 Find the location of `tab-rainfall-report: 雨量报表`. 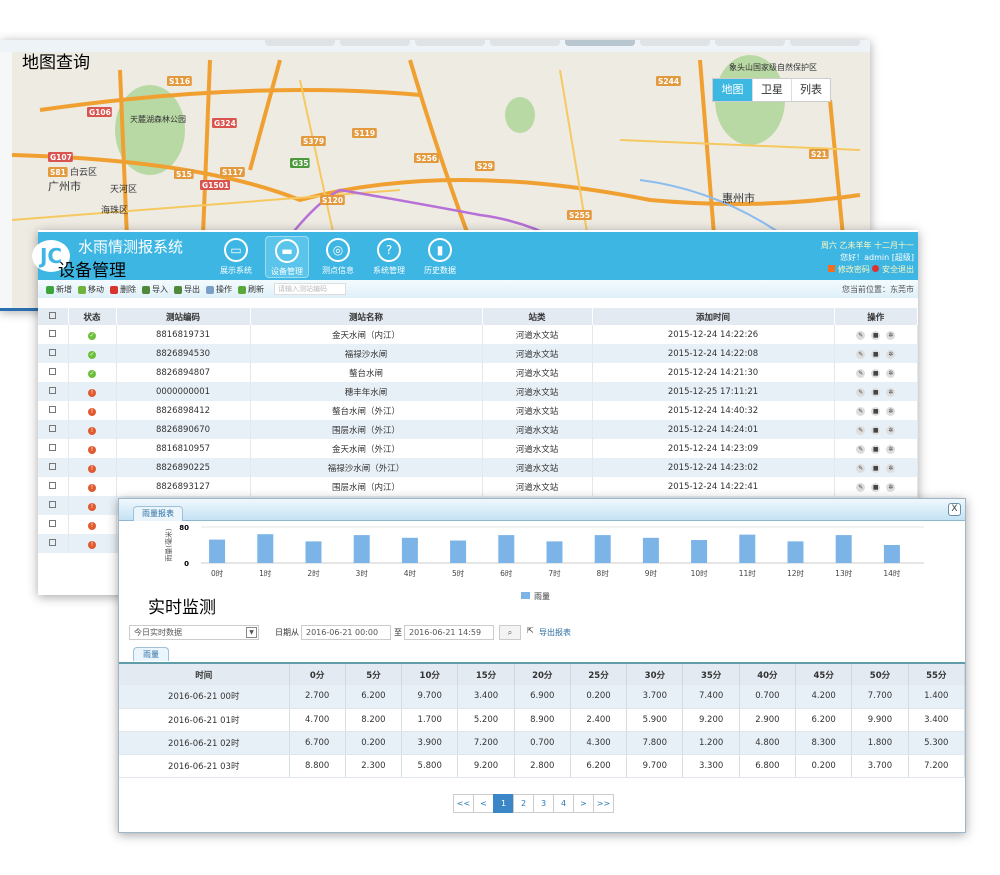

tab-rainfall-report: 雨量报表 is located at coordinates (158, 513).